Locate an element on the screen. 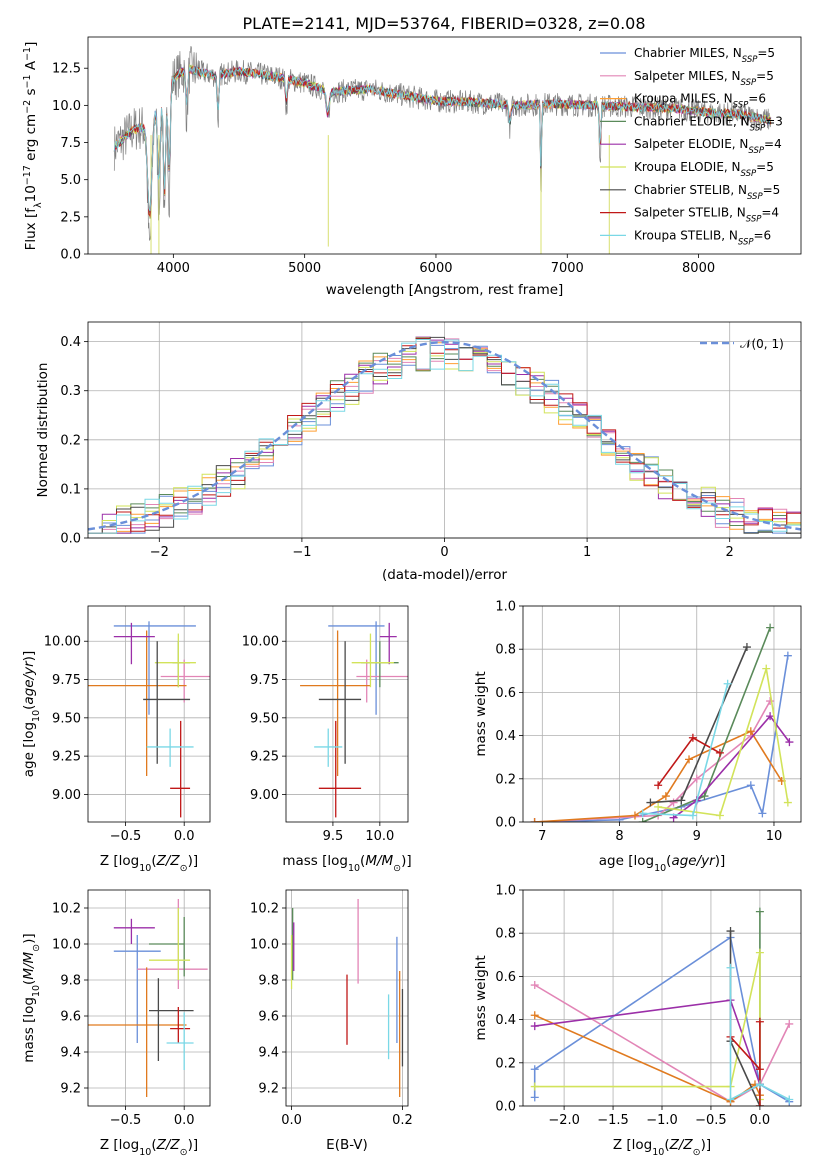 This screenshot has width=819, height=1170. legend-text: Kroupa MILES, N is located at coordinates (683, 99).